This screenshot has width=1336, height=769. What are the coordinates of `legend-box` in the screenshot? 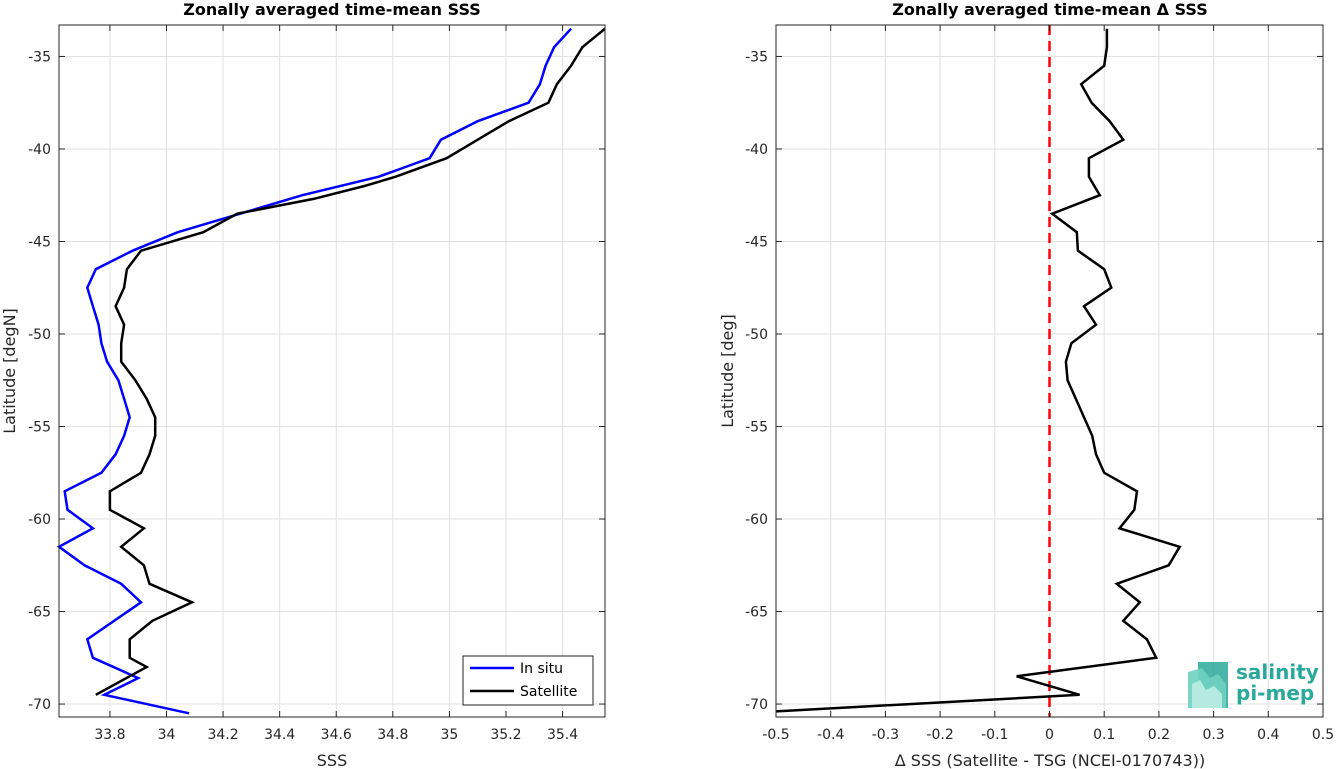 It's located at (528, 680).